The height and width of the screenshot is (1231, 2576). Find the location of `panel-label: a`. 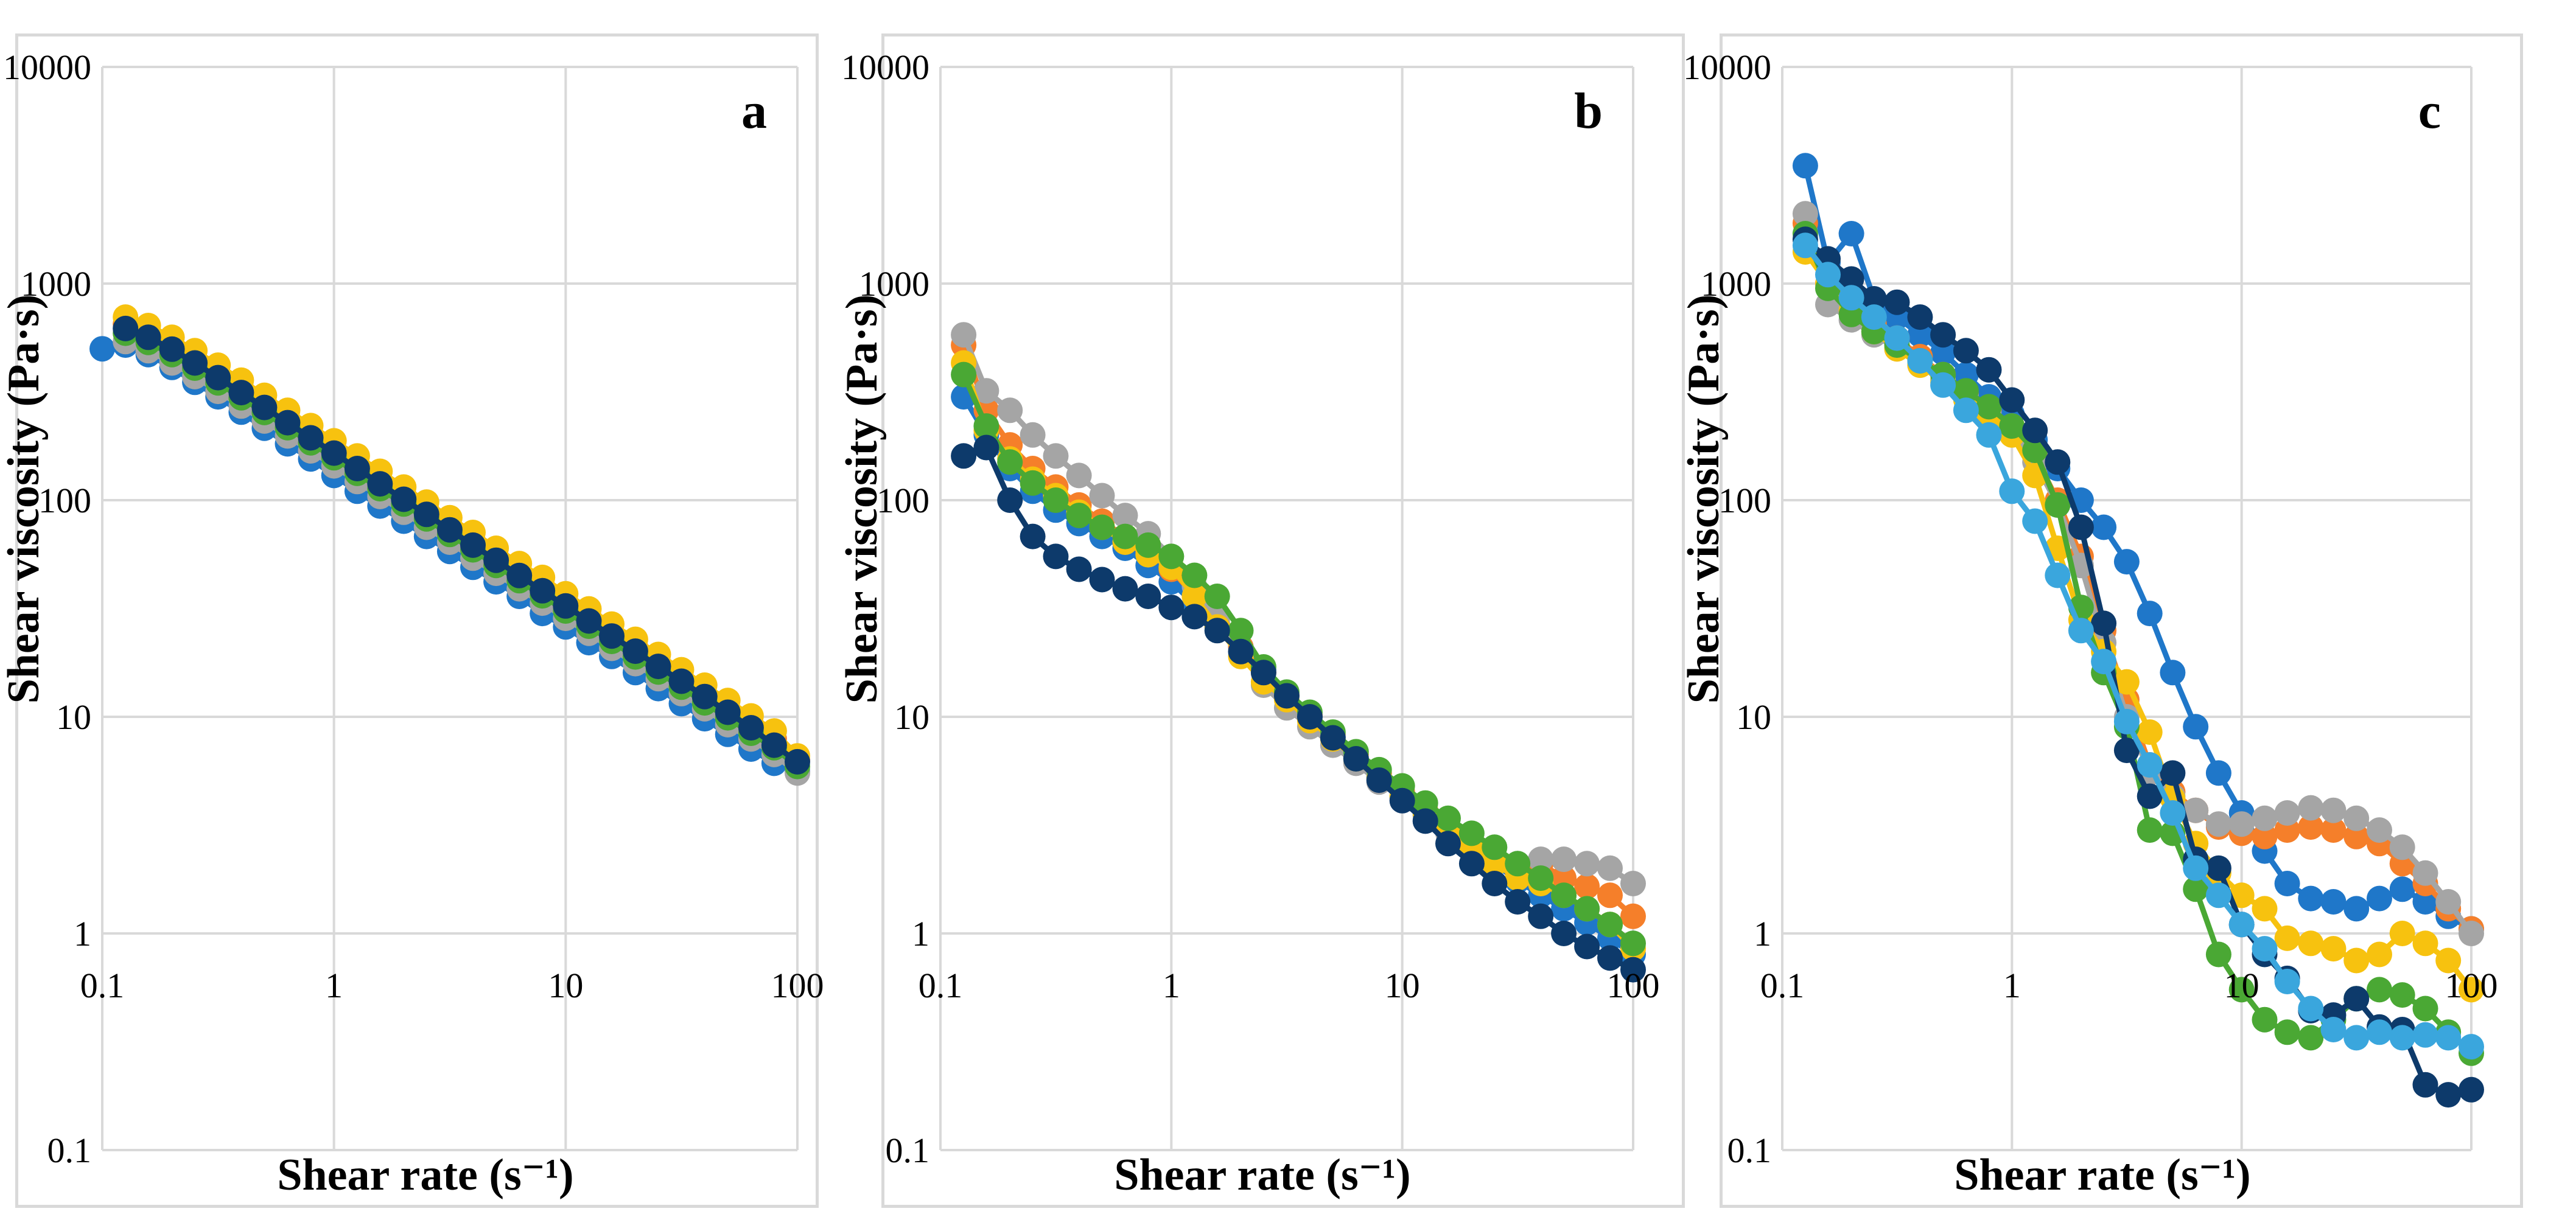

panel-label: a is located at coordinates (754, 111).